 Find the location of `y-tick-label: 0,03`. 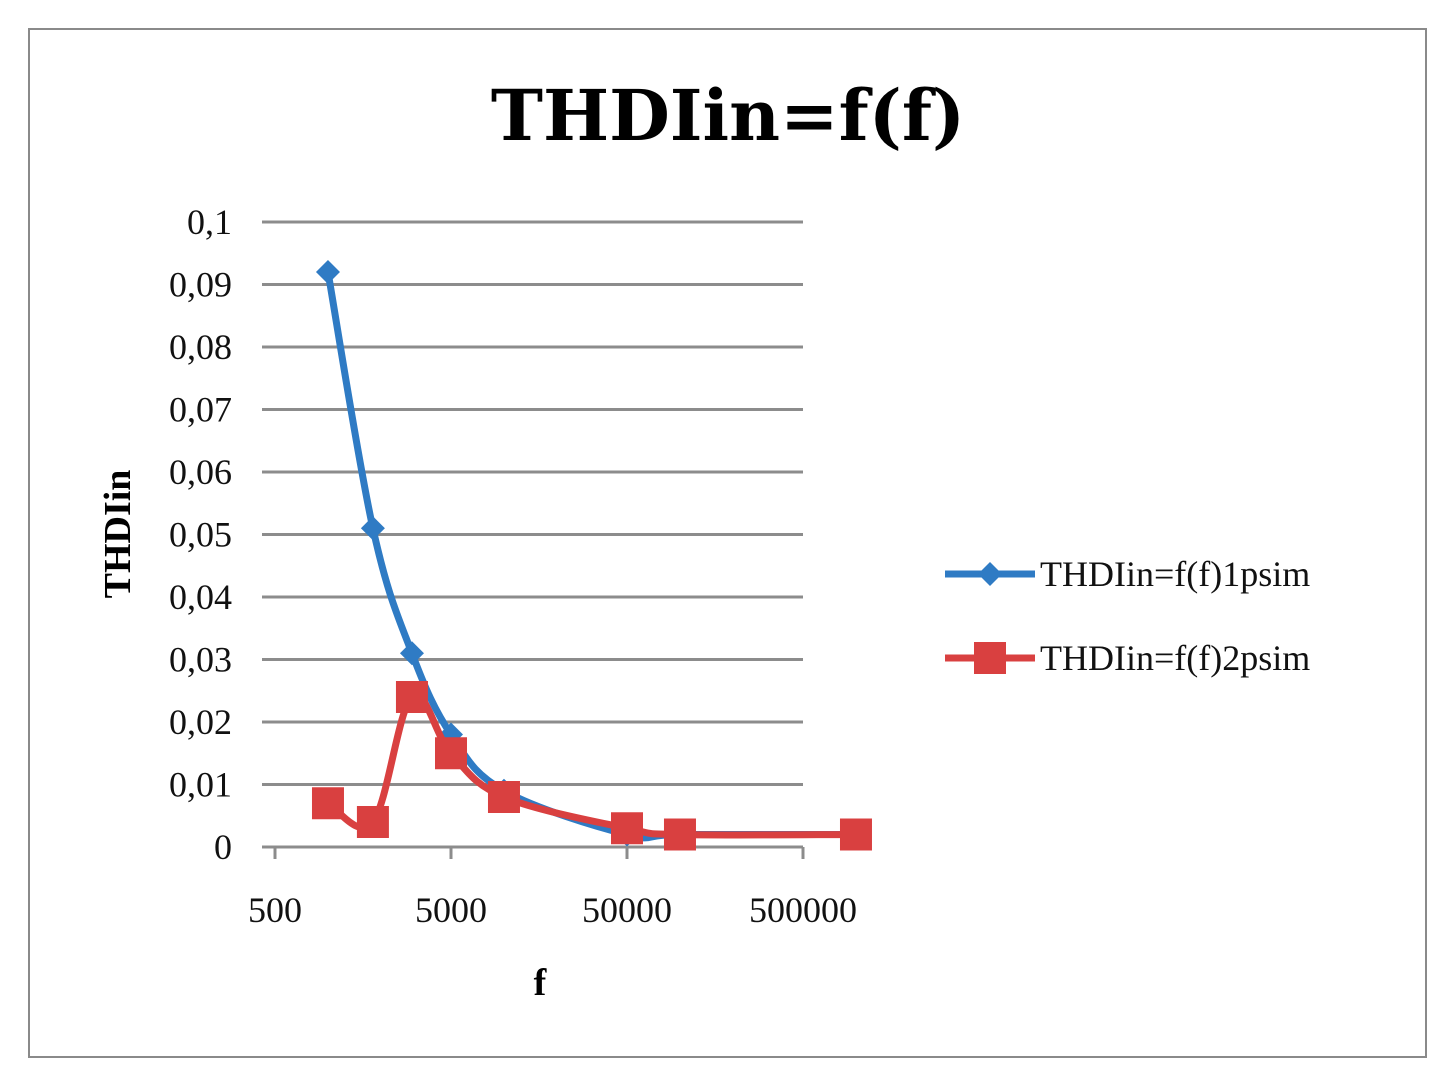

y-tick-label: 0,03 is located at coordinates (200, 660).